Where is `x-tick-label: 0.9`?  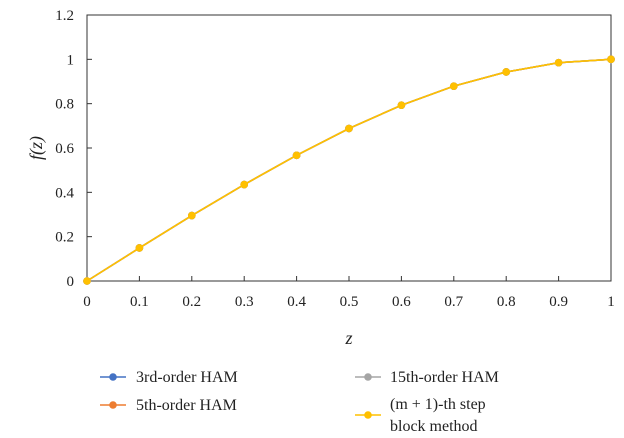 x-tick-label: 0.9 is located at coordinates (558, 302).